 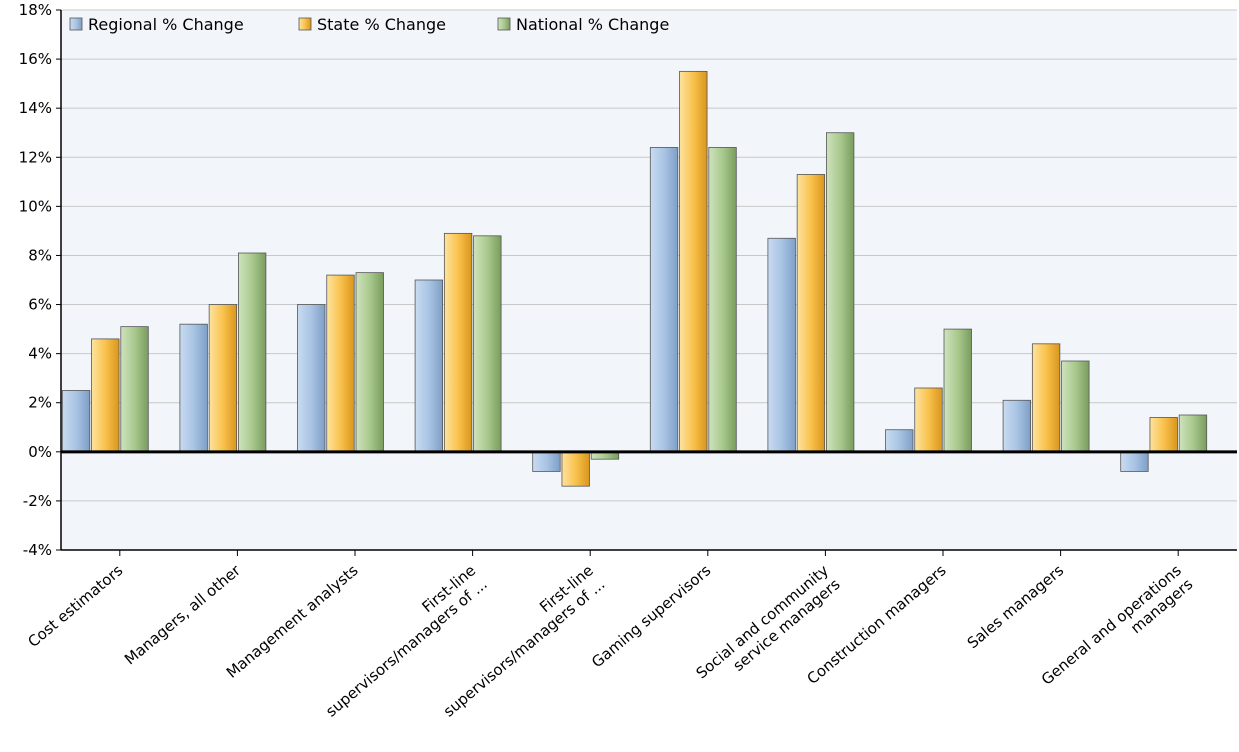 What do you see at coordinates (1117, 631) in the screenshot?
I see `x-category-label: General and operationsmanagers` at bounding box center [1117, 631].